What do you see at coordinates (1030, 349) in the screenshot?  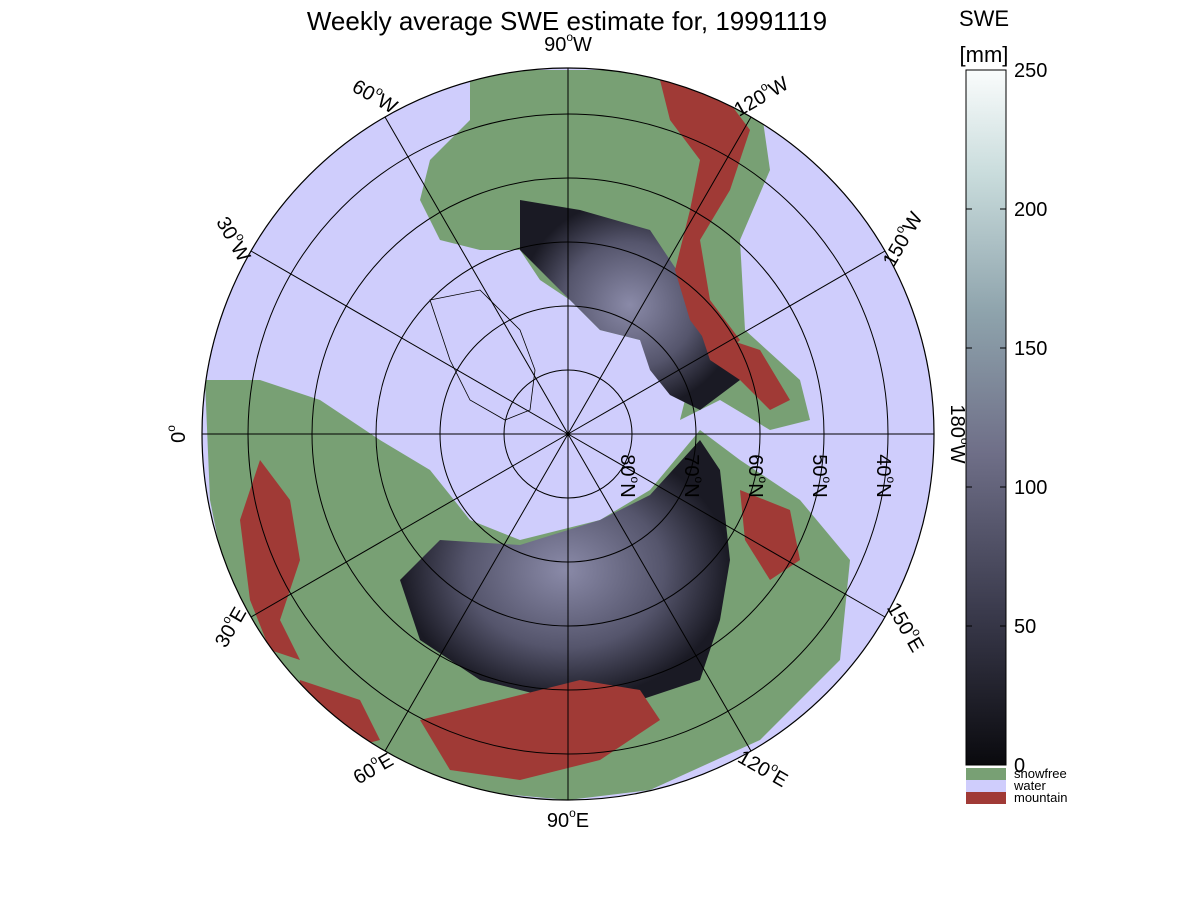 I see `colorbar-tick-label: 150` at bounding box center [1030, 349].